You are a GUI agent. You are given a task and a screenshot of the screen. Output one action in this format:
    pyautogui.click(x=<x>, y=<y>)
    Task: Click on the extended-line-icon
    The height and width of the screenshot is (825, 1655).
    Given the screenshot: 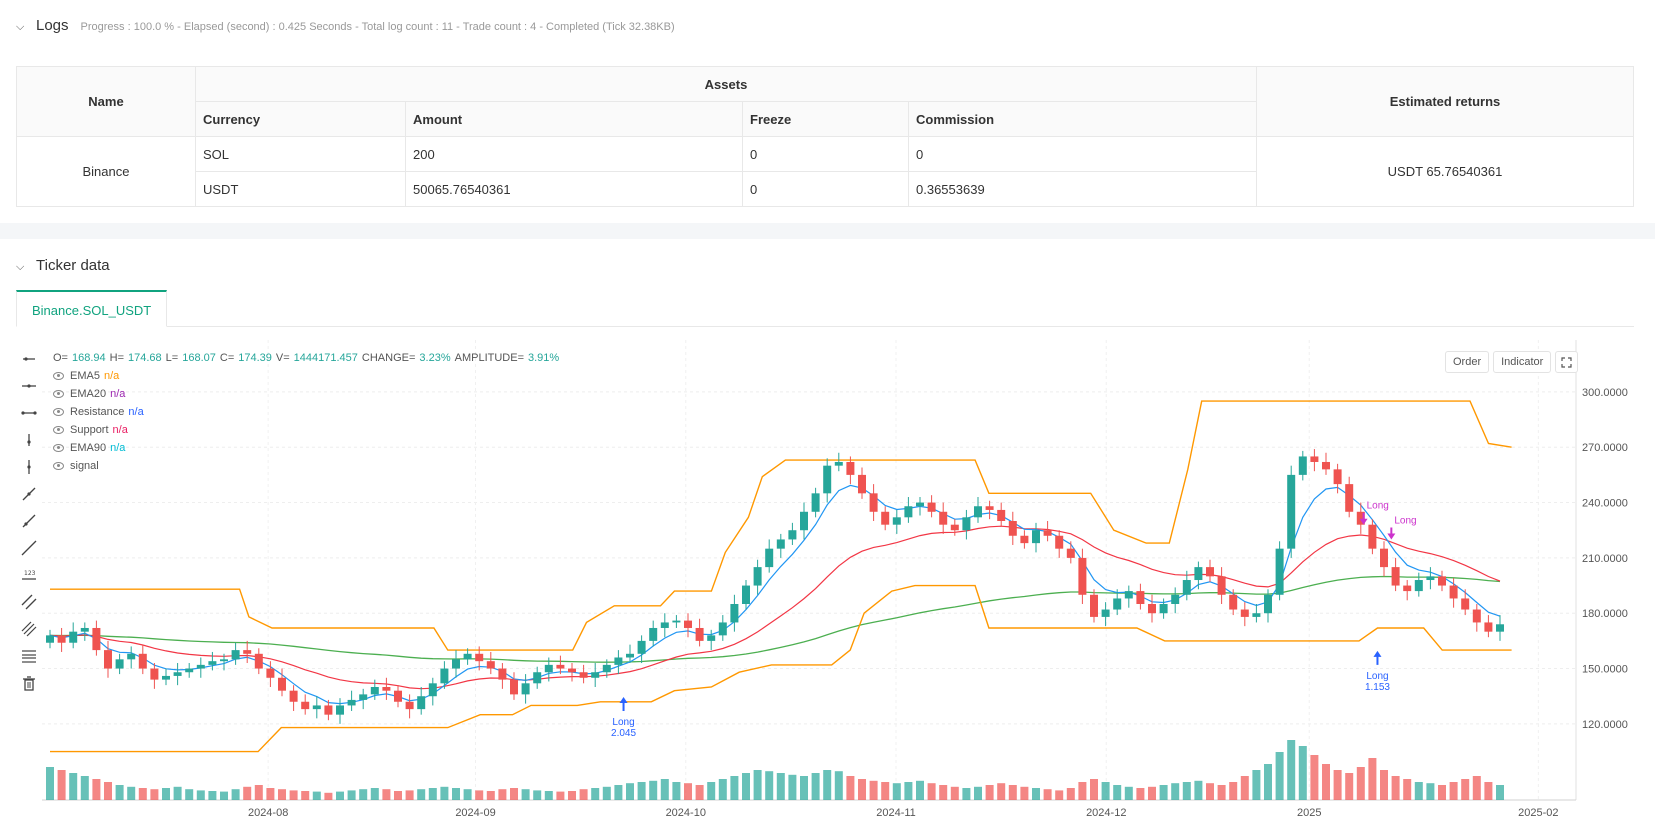 What is the action you would take?
    pyautogui.click(x=29, y=548)
    